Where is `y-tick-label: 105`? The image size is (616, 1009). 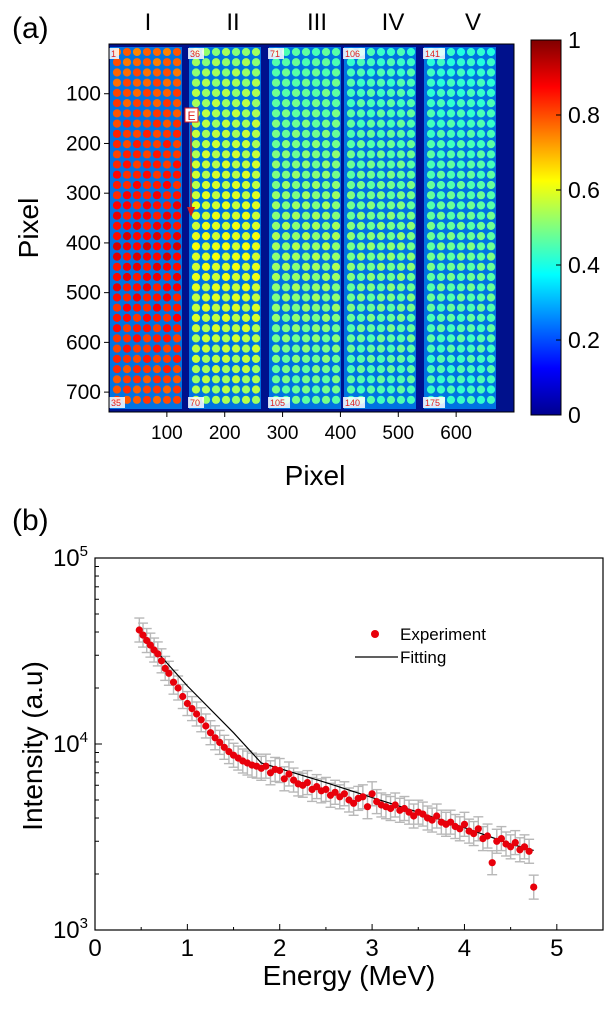 y-tick-label: 105 is located at coordinates (70, 557).